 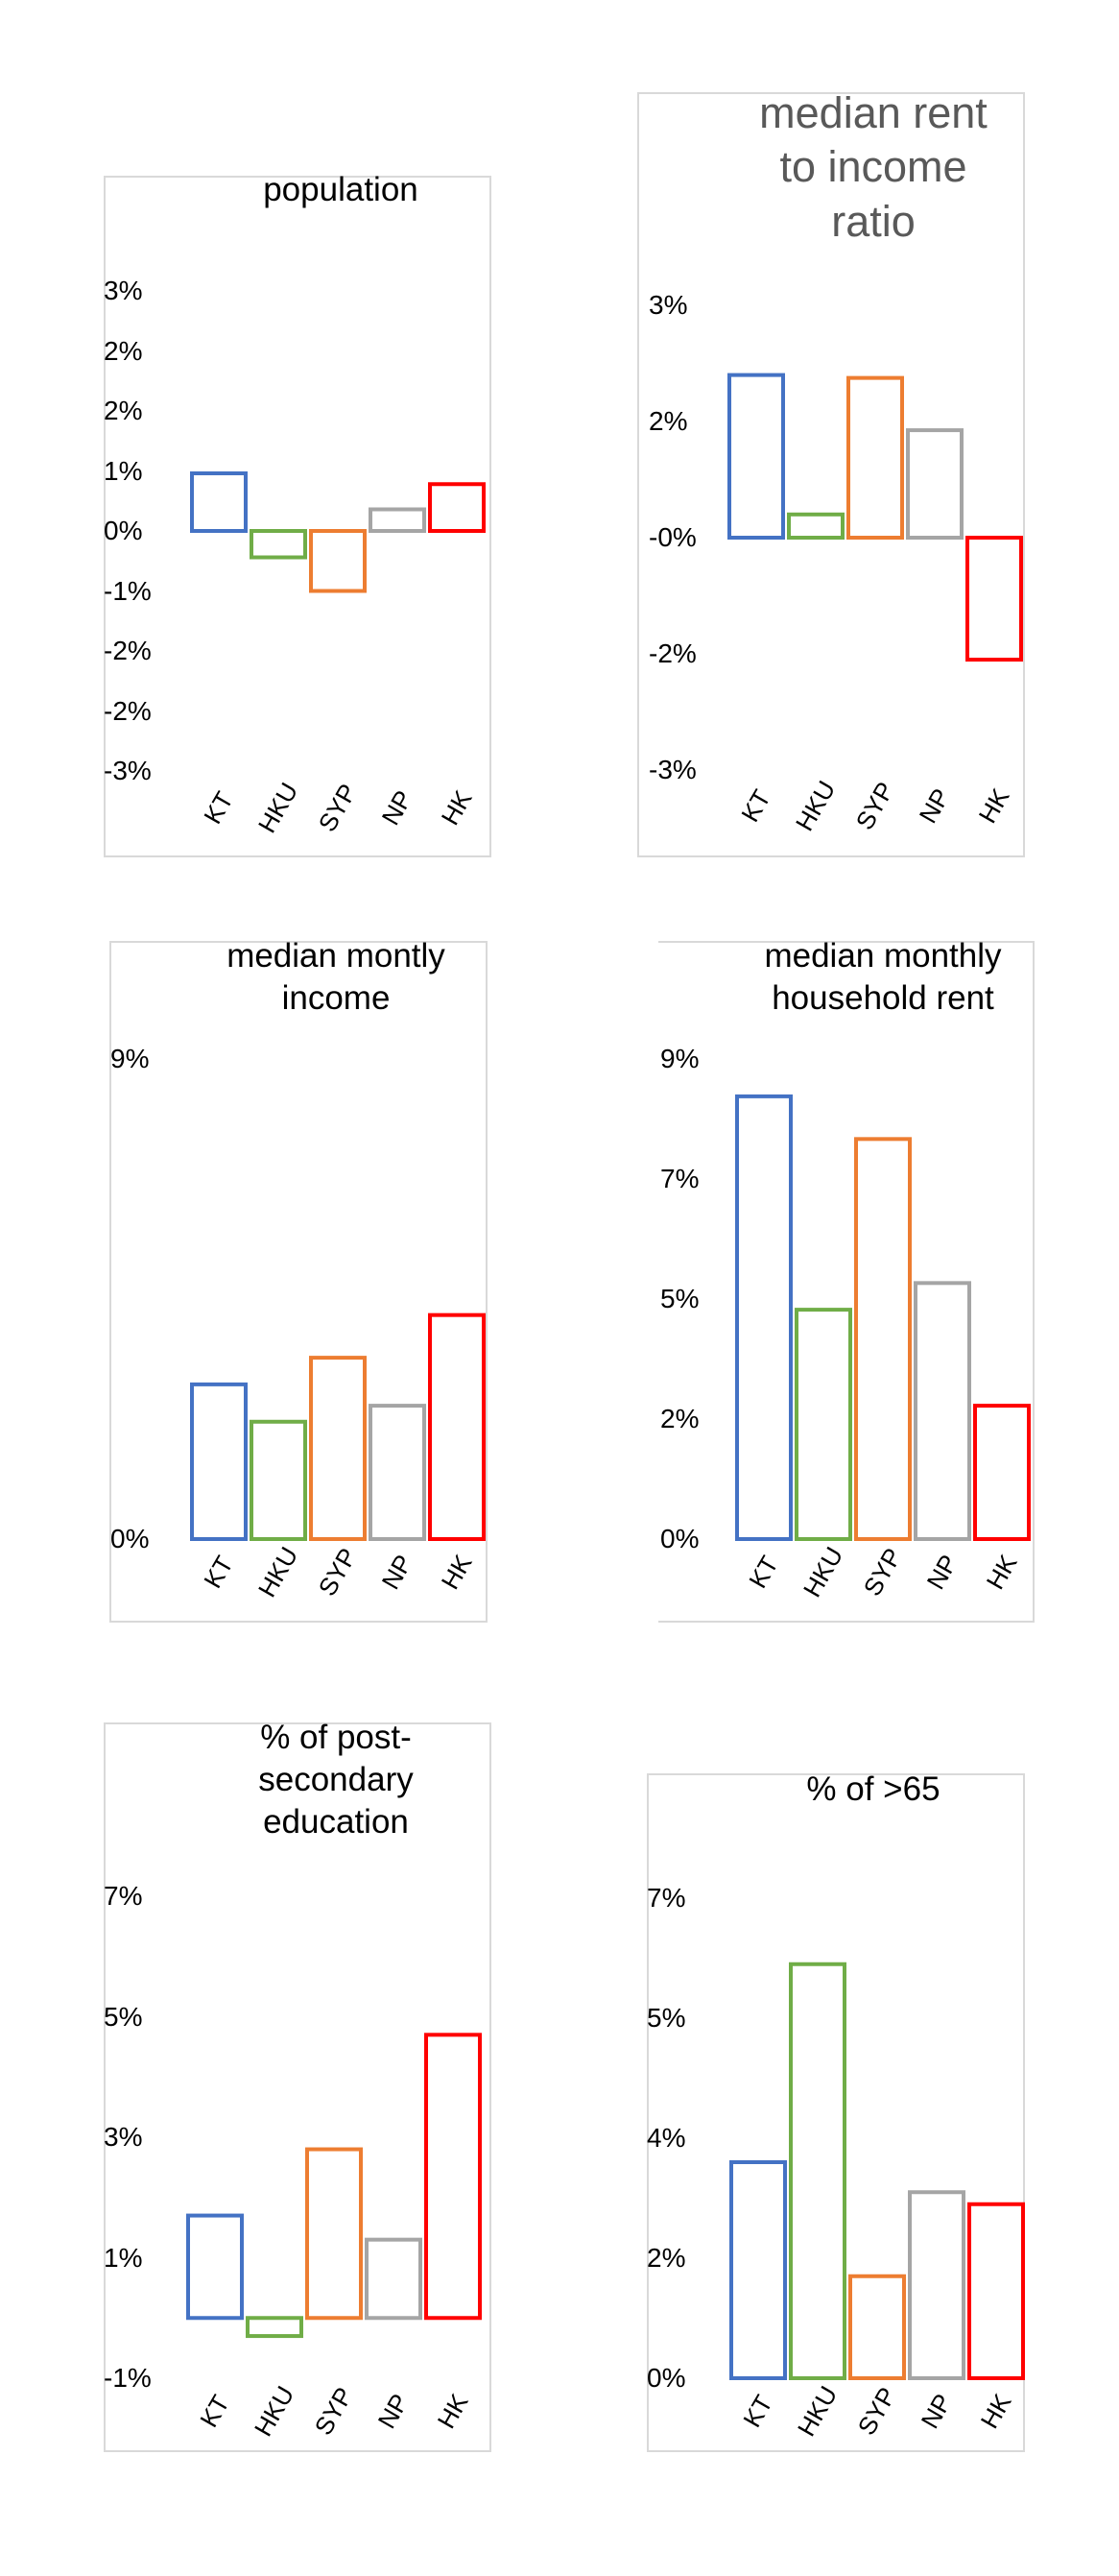 What do you see at coordinates (336, 1780) in the screenshot?
I see `chart-title: % of post-secondary education` at bounding box center [336, 1780].